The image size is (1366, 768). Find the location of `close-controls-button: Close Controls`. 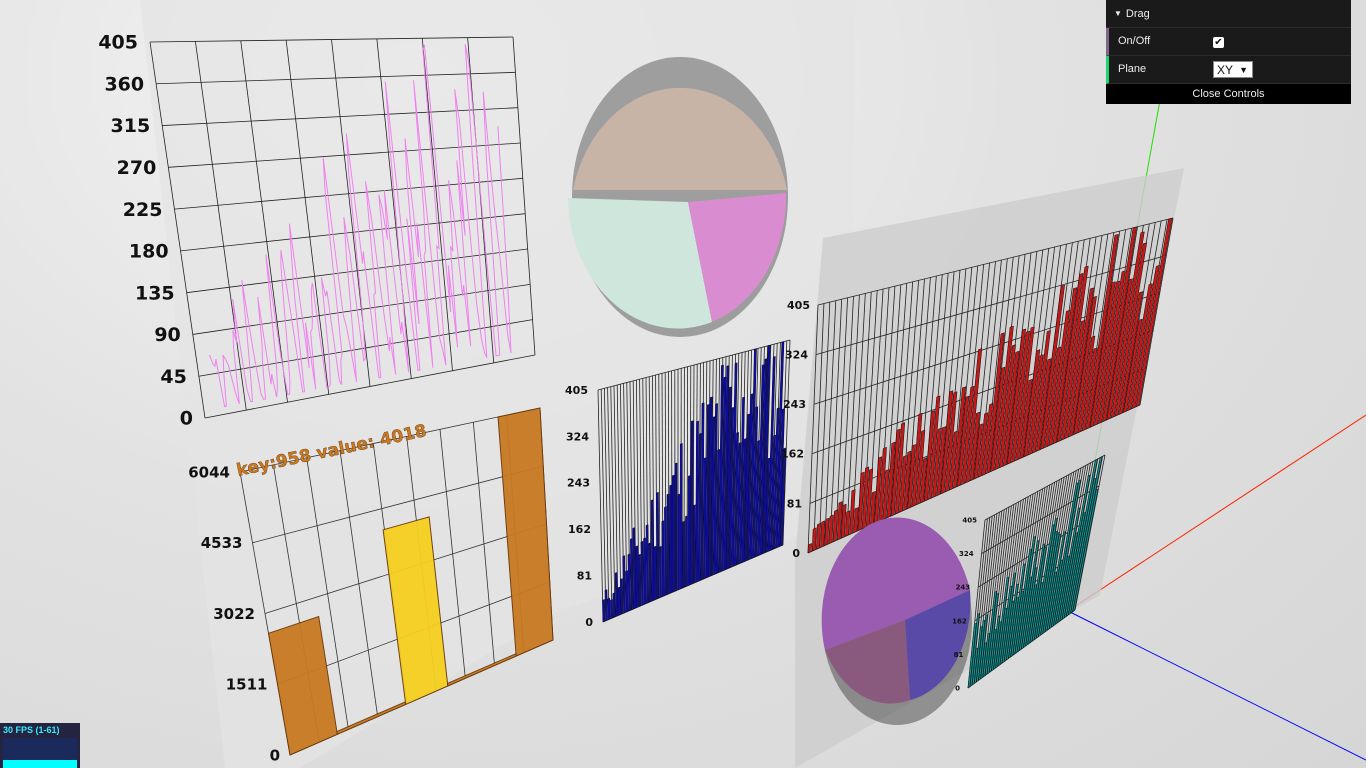

close-controls-button: Close Controls is located at coordinates (1228, 94).